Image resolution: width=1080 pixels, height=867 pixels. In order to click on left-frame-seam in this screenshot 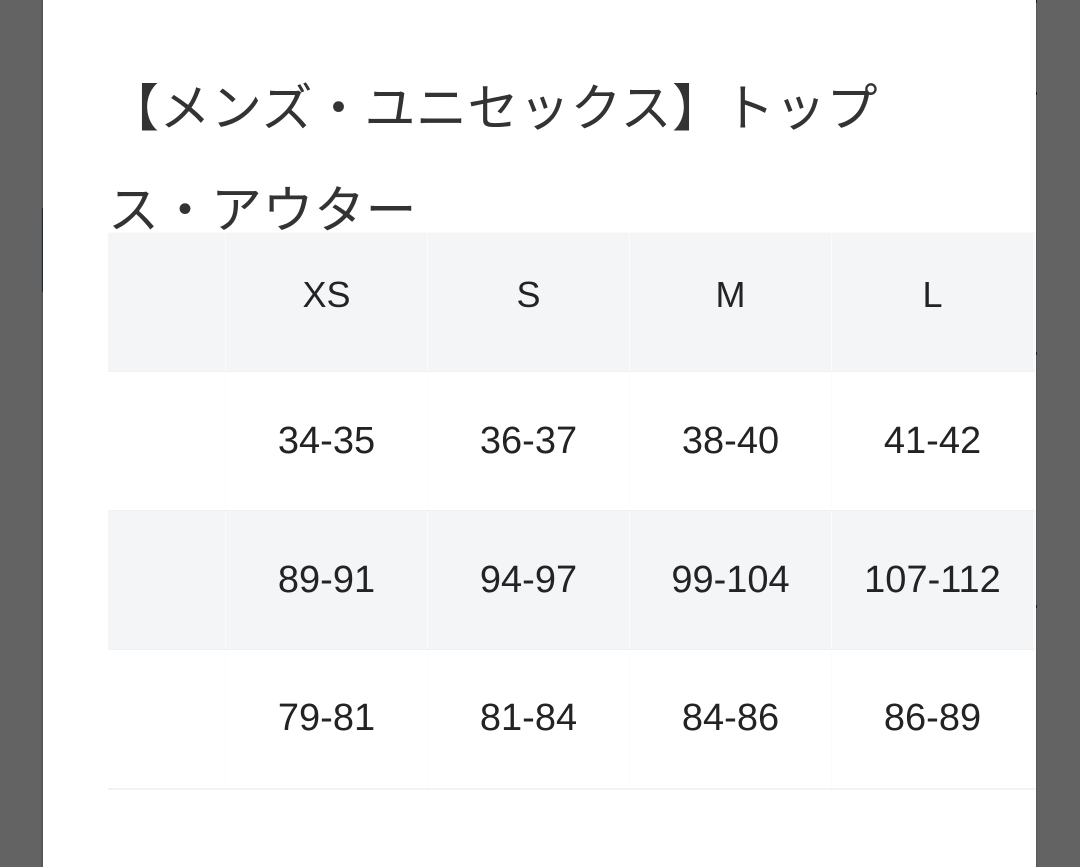, I will do `click(42, 433)`.